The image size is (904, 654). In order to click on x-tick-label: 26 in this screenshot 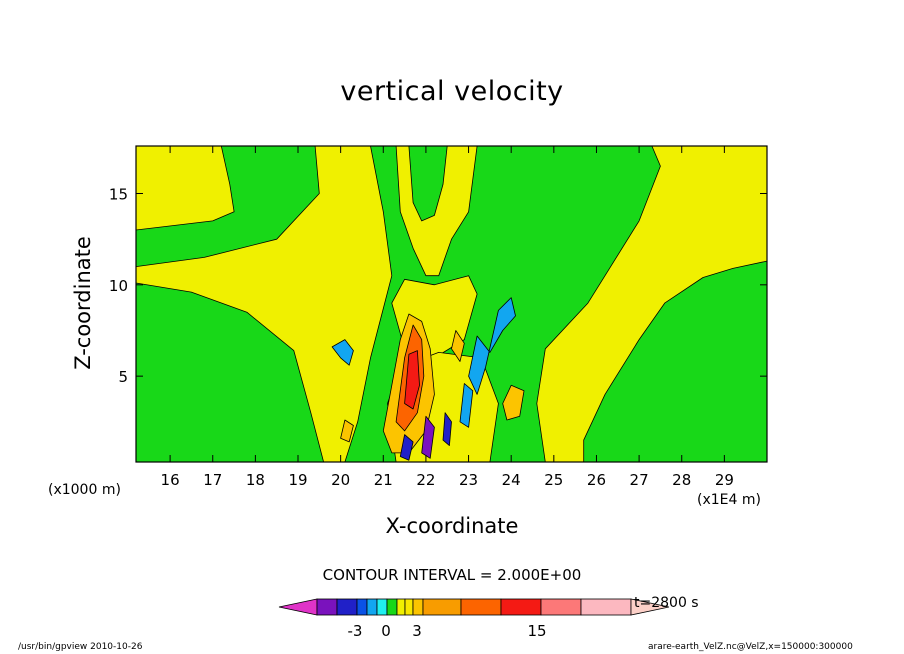, I will do `click(596, 480)`.